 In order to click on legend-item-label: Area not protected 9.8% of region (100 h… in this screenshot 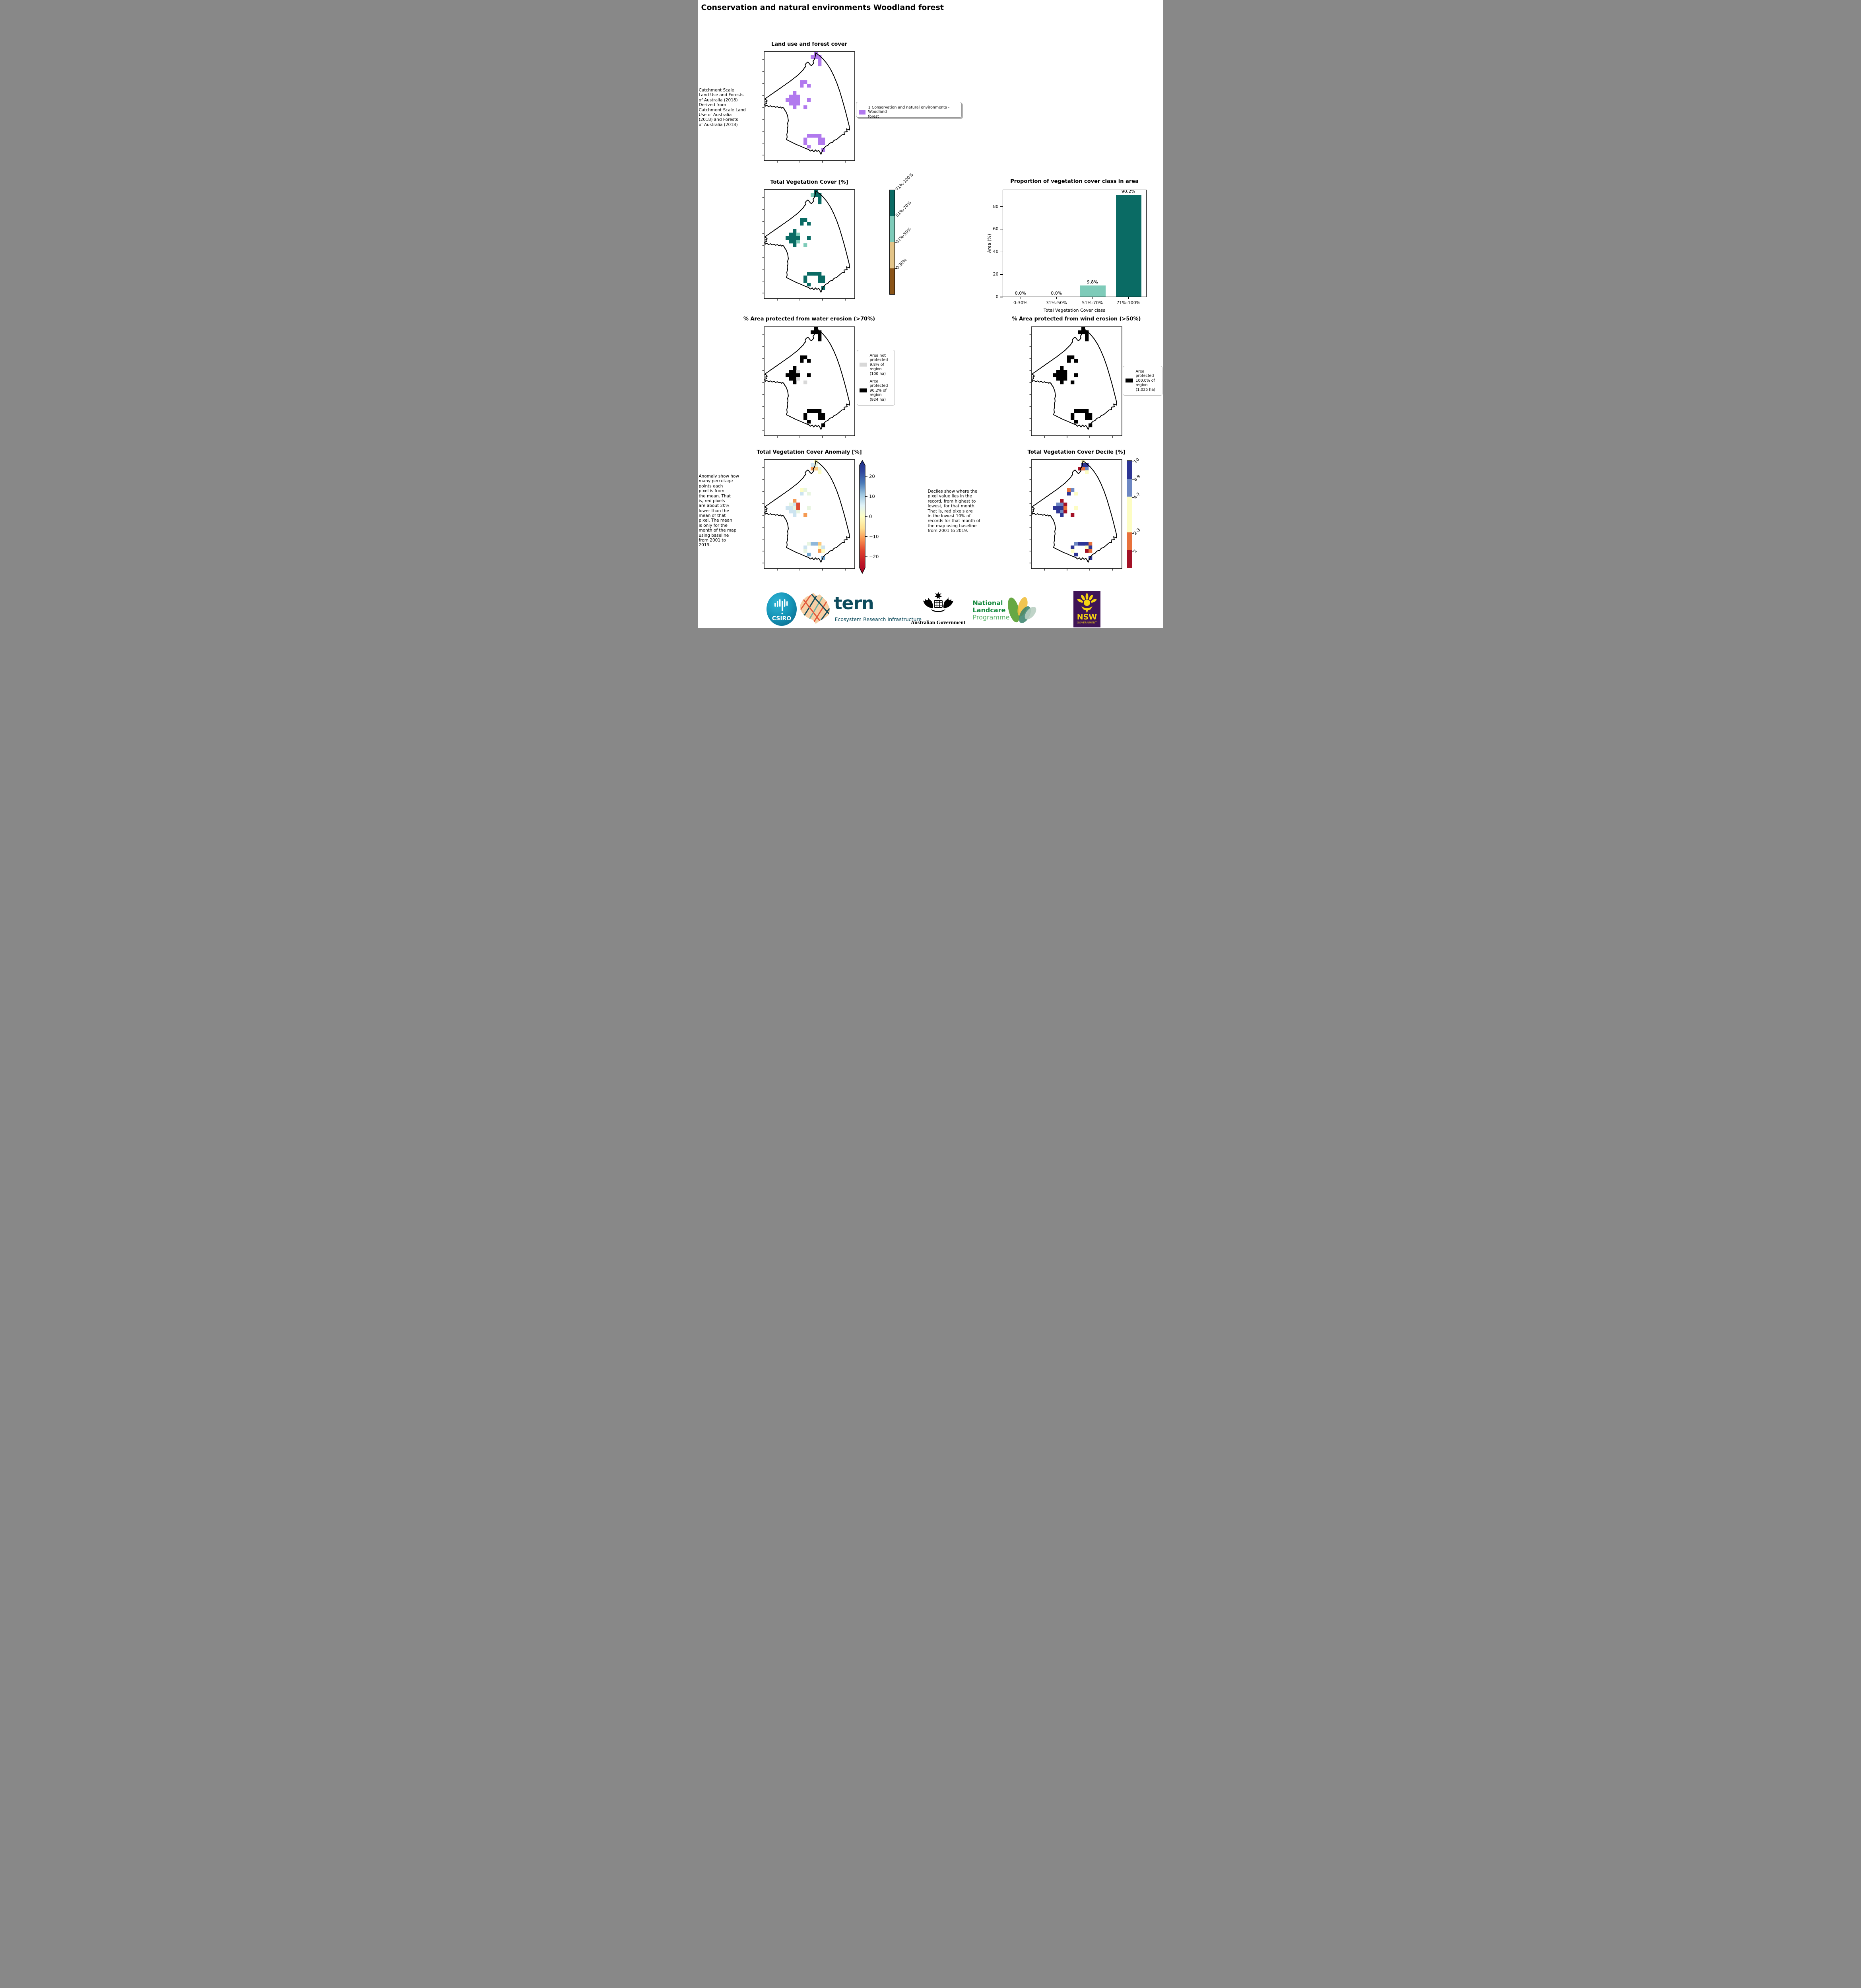, I will do `click(879, 364)`.